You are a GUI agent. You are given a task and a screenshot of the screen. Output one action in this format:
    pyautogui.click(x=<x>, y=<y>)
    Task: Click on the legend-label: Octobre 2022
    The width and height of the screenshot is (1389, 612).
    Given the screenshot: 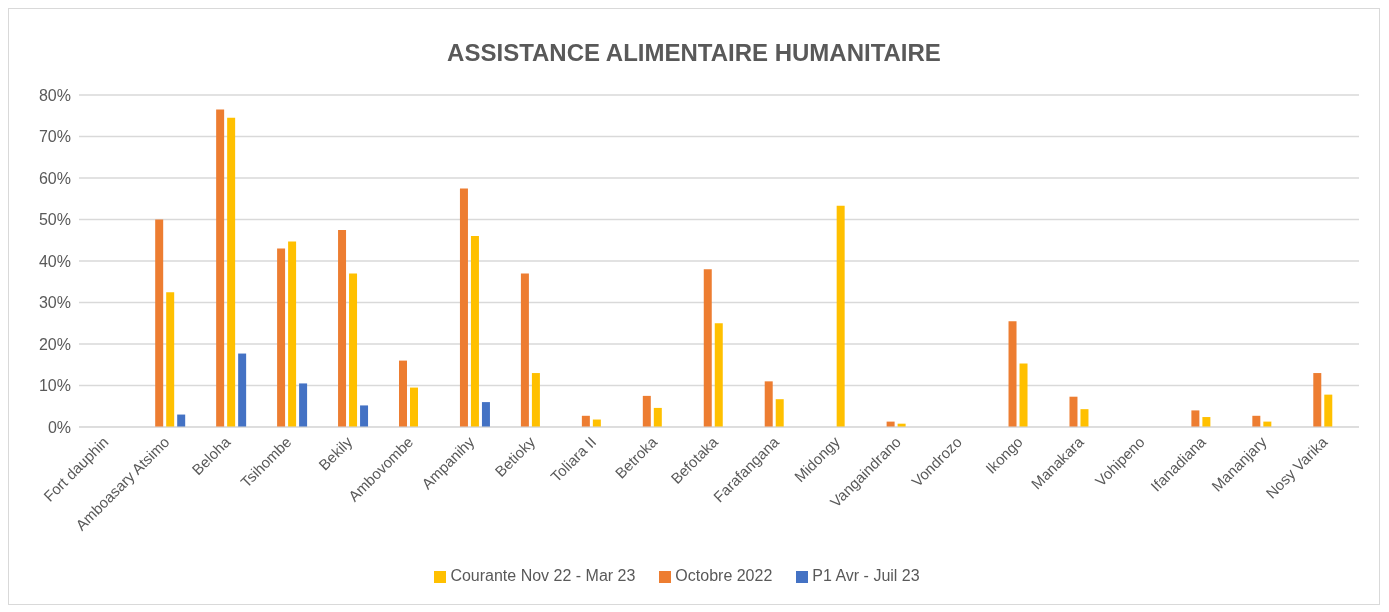 What is the action you would take?
    pyautogui.click(x=724, y=575)
    